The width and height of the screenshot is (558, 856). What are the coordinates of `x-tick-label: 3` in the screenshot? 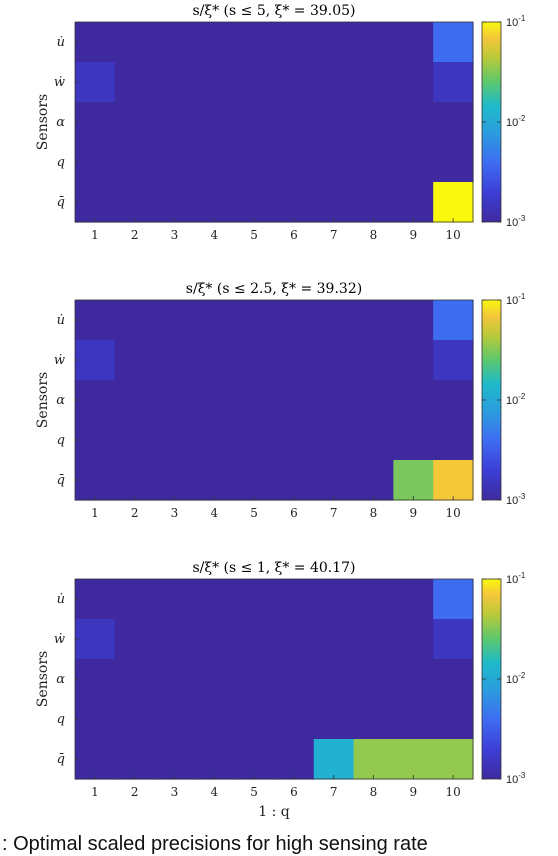 It's located at (175, 513).